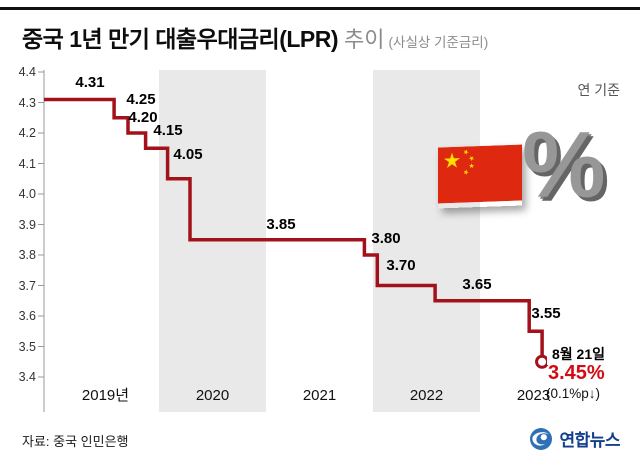 The height and width of the screenshot is (463, 640). Describe the element at coordinates (27, 224) in the screenshot. I see `y-axis-tick-label: 3.9` at that location.